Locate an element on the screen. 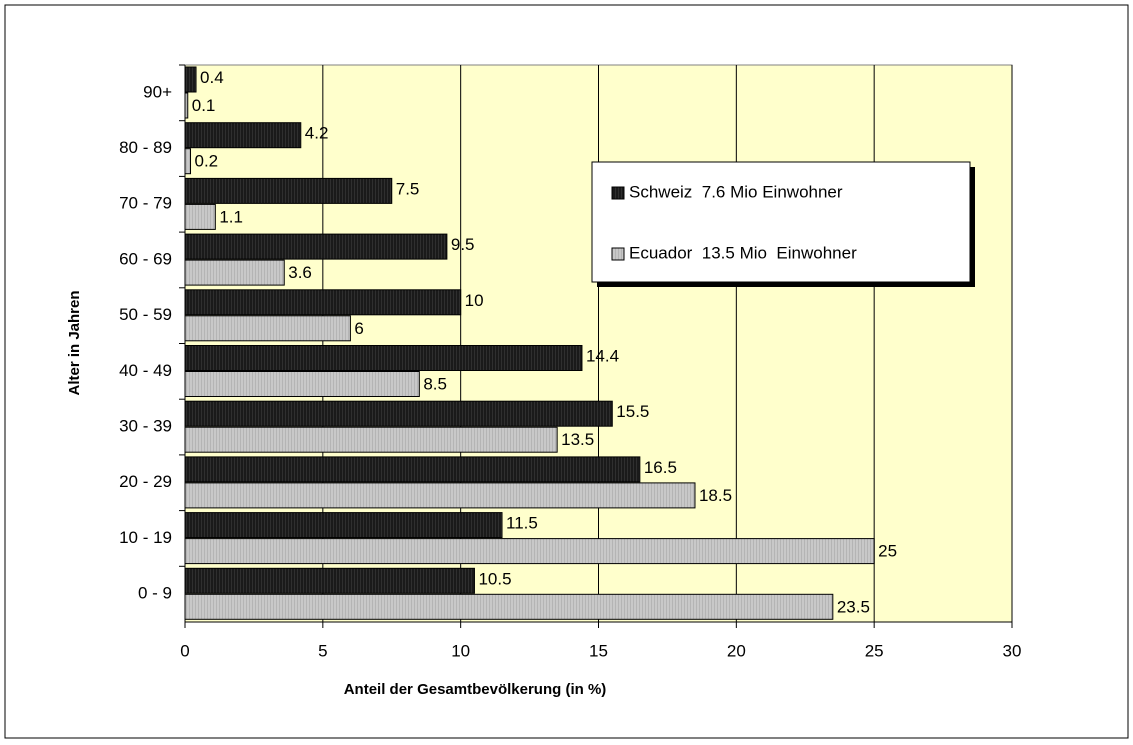 Image resolution: width=1133 pixels, height=745 pixels. y-tick-label: 20 - 29 is located at coordinates (145, 481).